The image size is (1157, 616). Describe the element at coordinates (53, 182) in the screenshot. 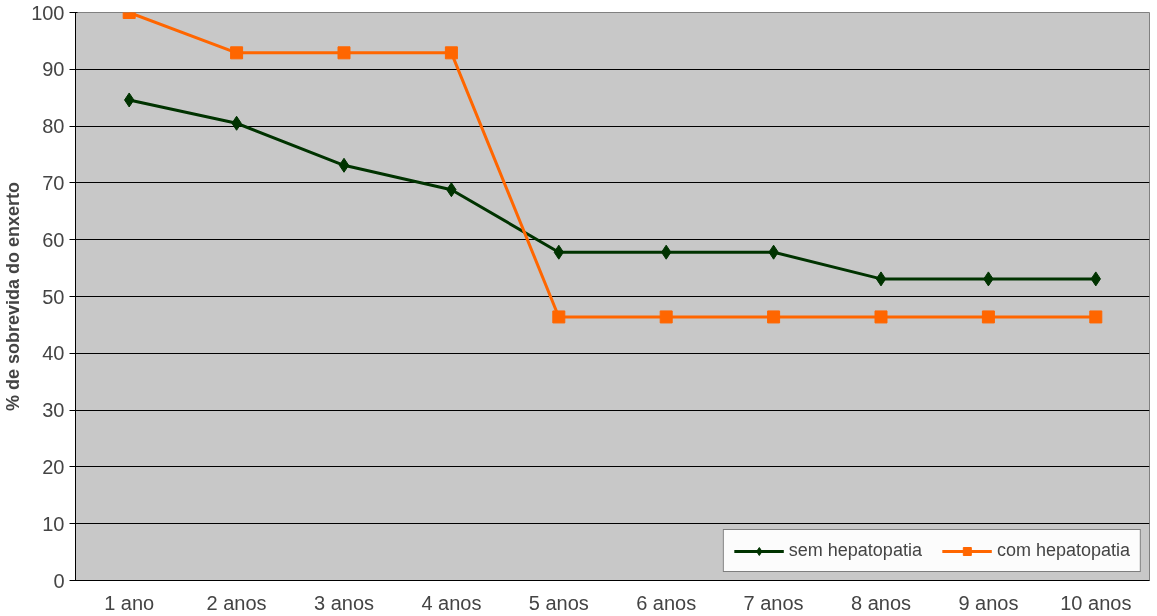

I see `y-tick-label: 70` at that location.